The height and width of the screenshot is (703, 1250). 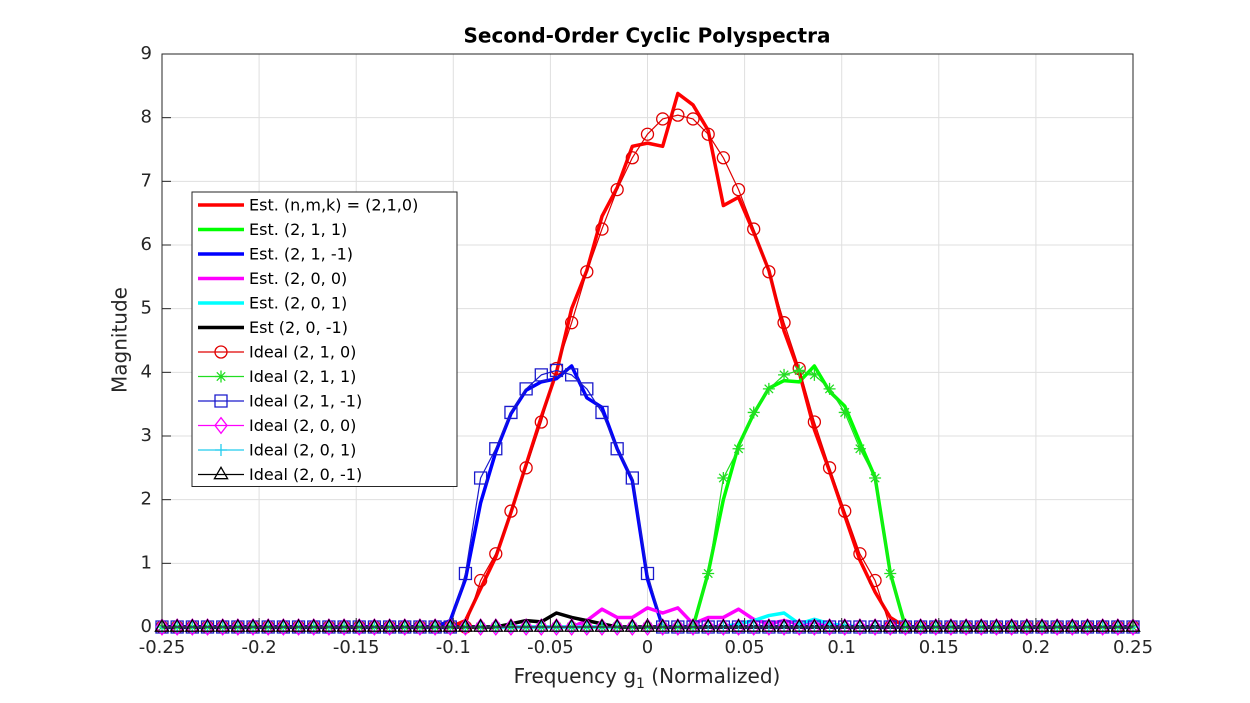 I want to click on x-tick-label: -0.15, so click(x=356, y=647).